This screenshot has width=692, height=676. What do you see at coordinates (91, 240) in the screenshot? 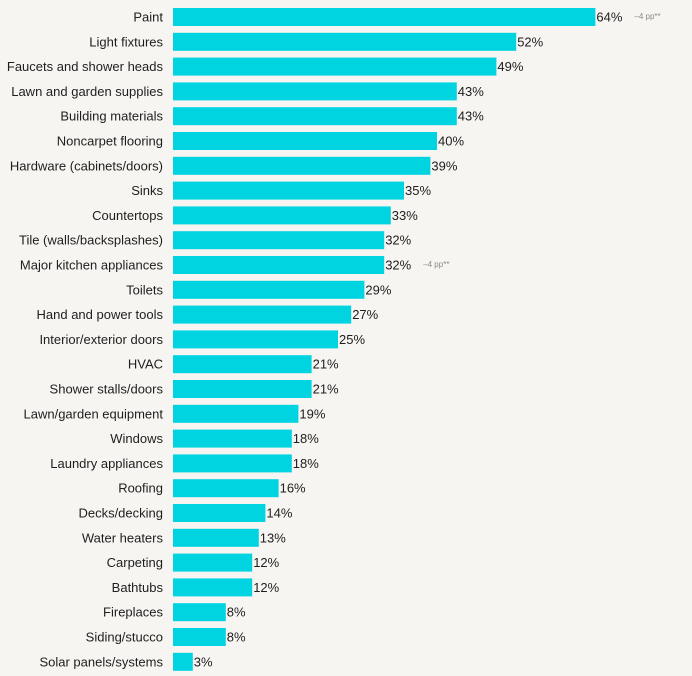
I see `category-label: Tile (walls/backsplashes)` at bounding box center [91, 240].